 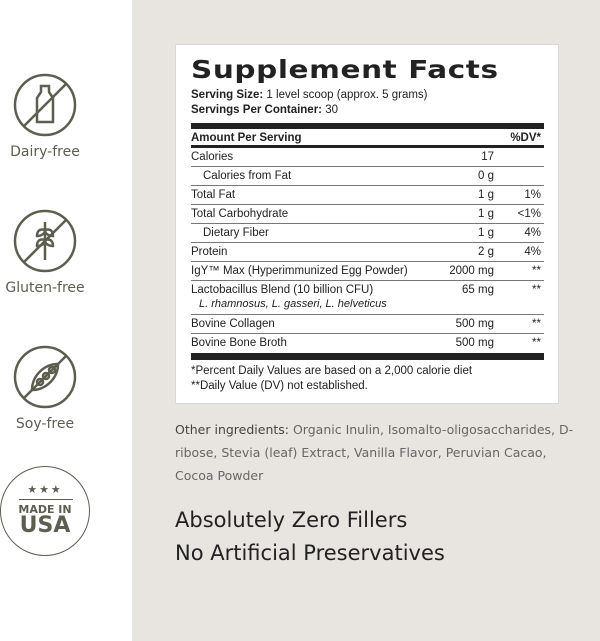 What do you see at coordinates (45, 424) in the screenshot?
I see `badge-label: Soy-free` at bounding box center [45, 424].